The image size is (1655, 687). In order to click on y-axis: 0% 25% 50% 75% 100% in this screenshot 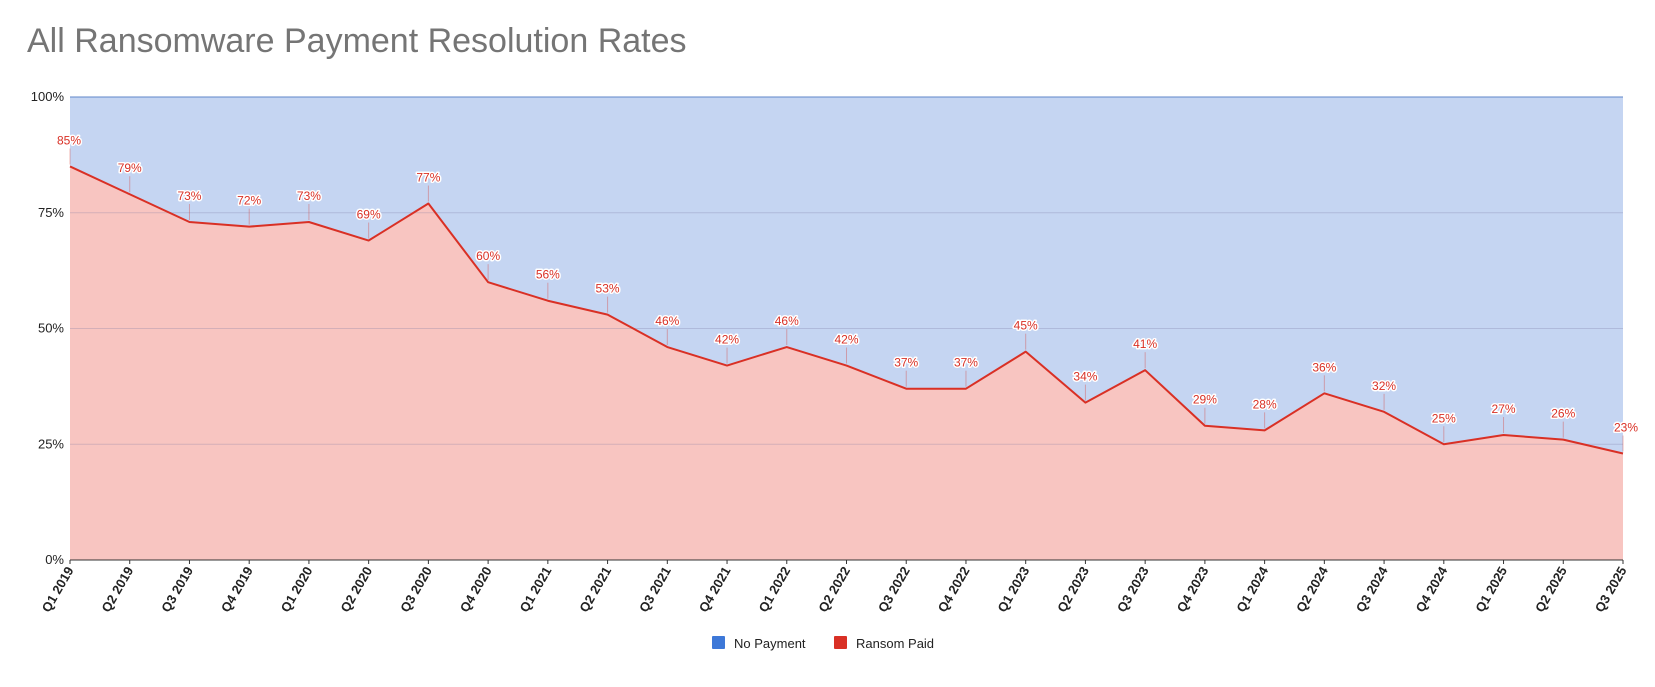, I will do `click(48, 328)`.